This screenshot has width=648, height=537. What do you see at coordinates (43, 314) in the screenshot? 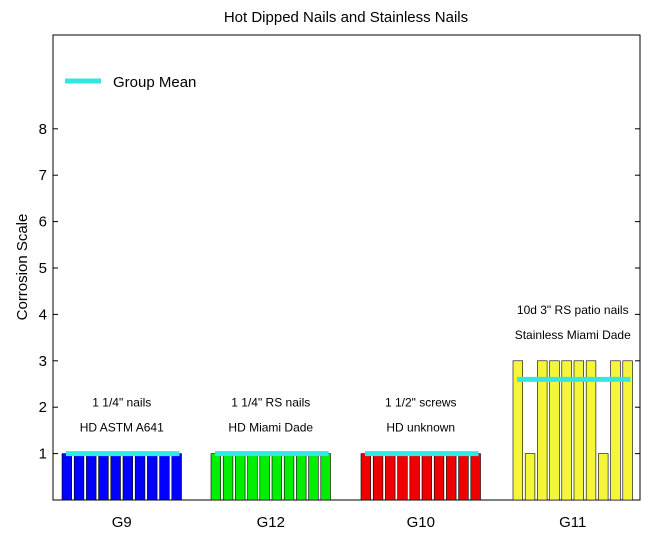
I see `y-tick-label: 4` at bounding box center [43, 314].